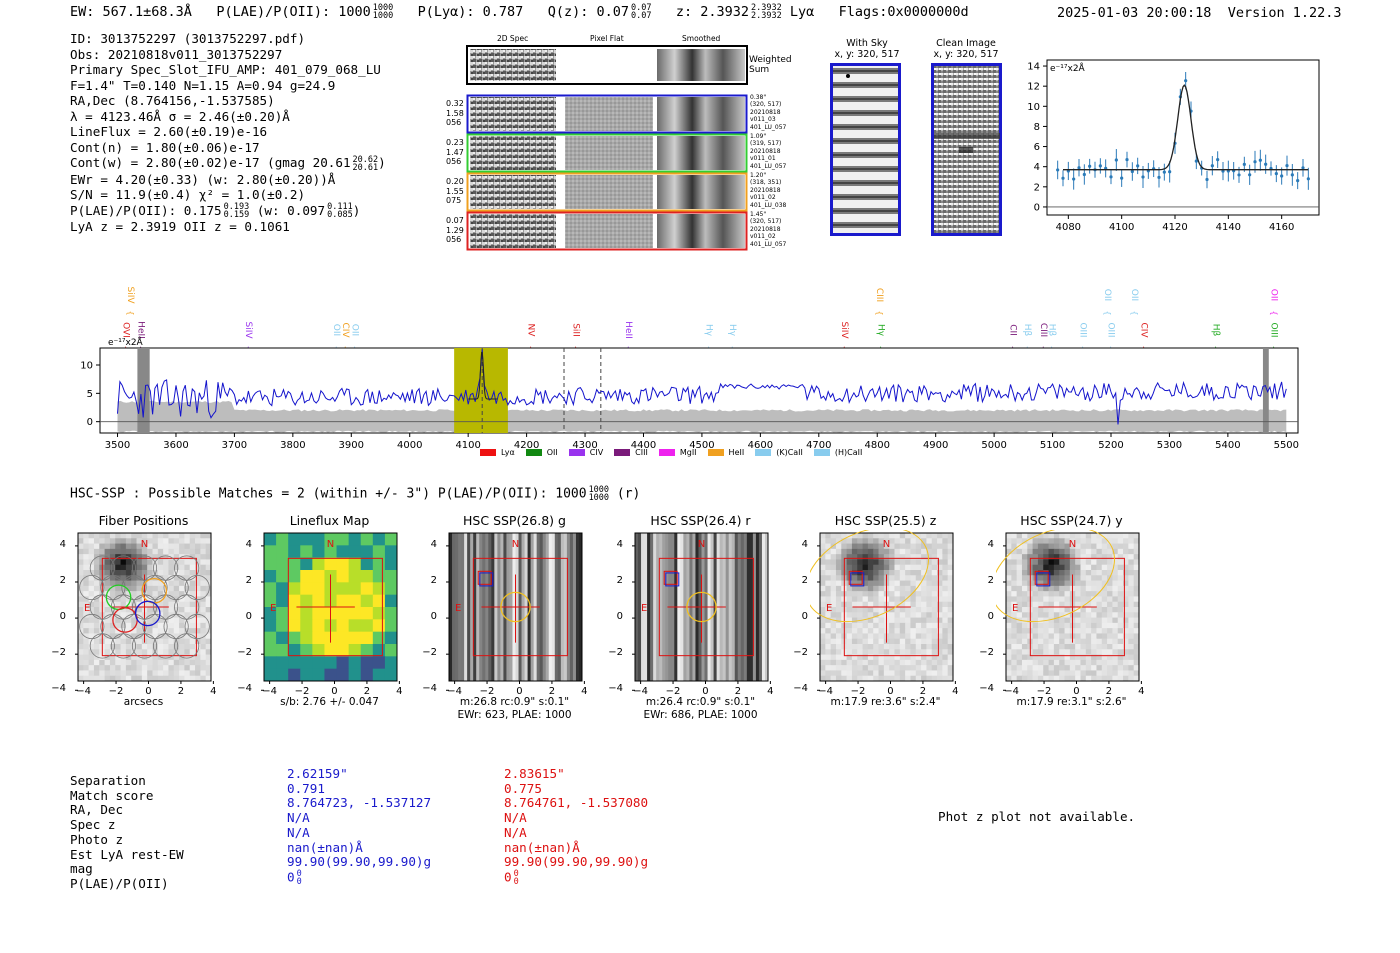 Image resolution: width=1400 pixels, height=953 pixels. What do you see at coordinates (609, 114) in the screenshot?
I see `cutout-pixel-flat` at bounding box center [609, 114].